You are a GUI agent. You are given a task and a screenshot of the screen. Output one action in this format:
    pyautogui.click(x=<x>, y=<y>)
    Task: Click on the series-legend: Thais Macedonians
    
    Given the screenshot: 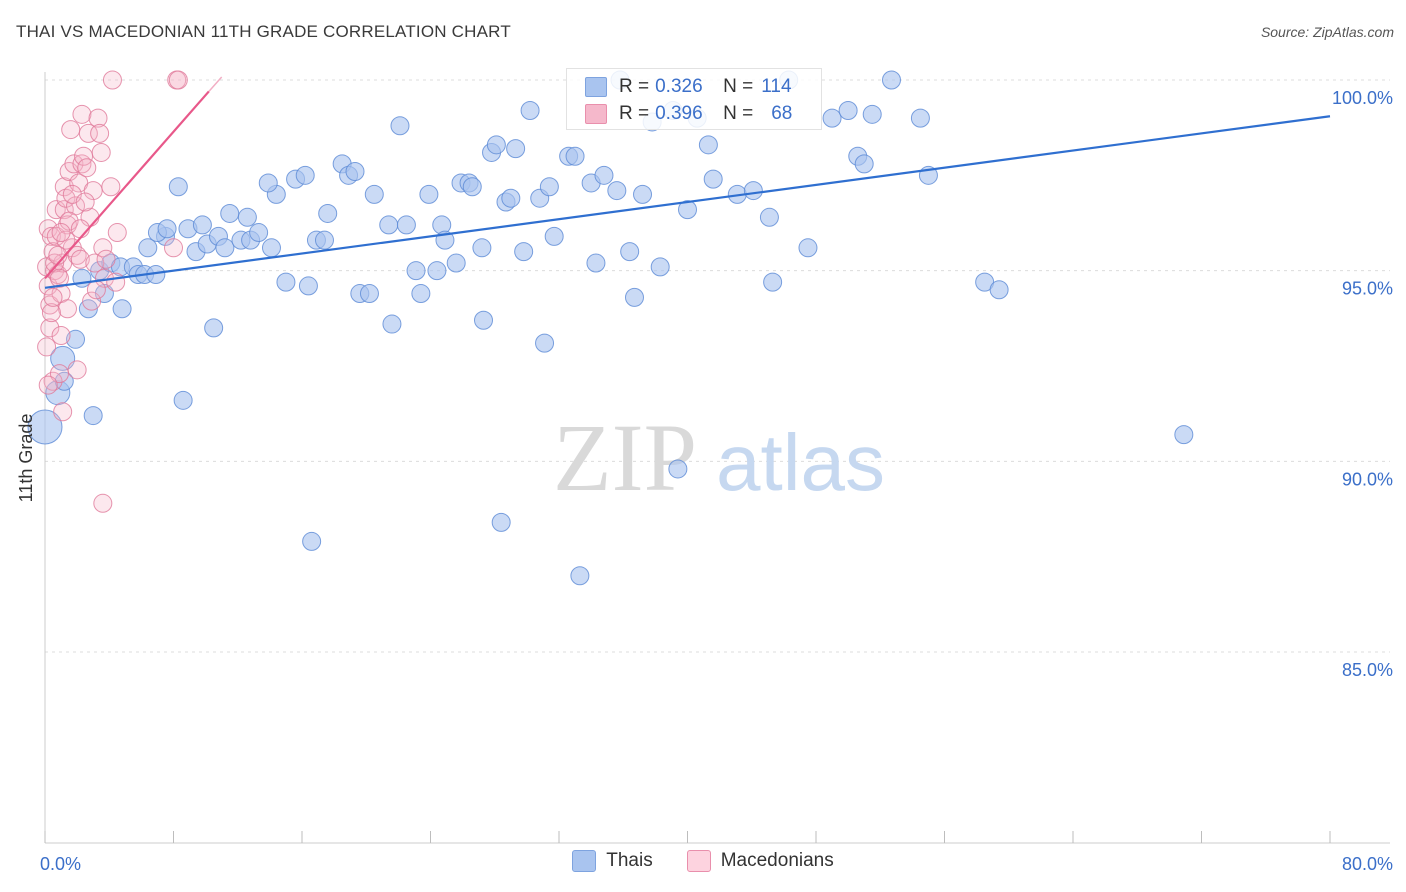 What is the action you would take?
    pyautogui.click(x=703, y=861)
    